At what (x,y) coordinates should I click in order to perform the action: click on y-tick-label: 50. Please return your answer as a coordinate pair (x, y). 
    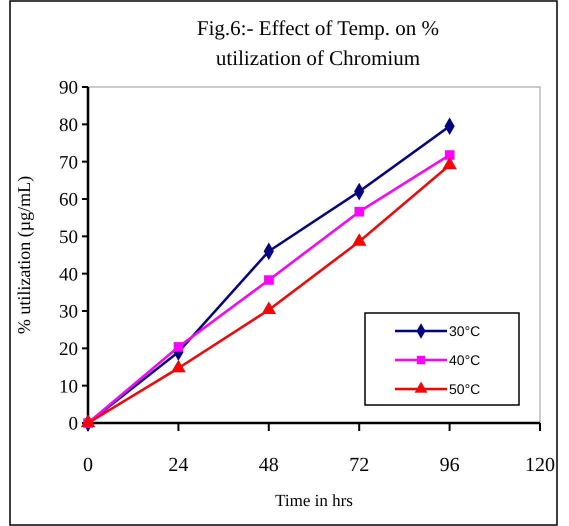
    Looking at the image, I should click on (68, 237).